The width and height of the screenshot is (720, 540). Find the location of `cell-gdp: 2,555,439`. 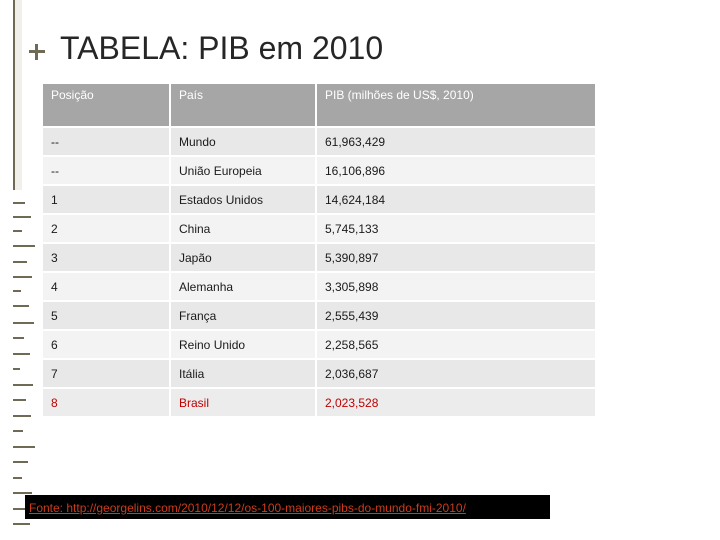

cell-gdp: 2,555,439 is located at coordinates (456, 315).